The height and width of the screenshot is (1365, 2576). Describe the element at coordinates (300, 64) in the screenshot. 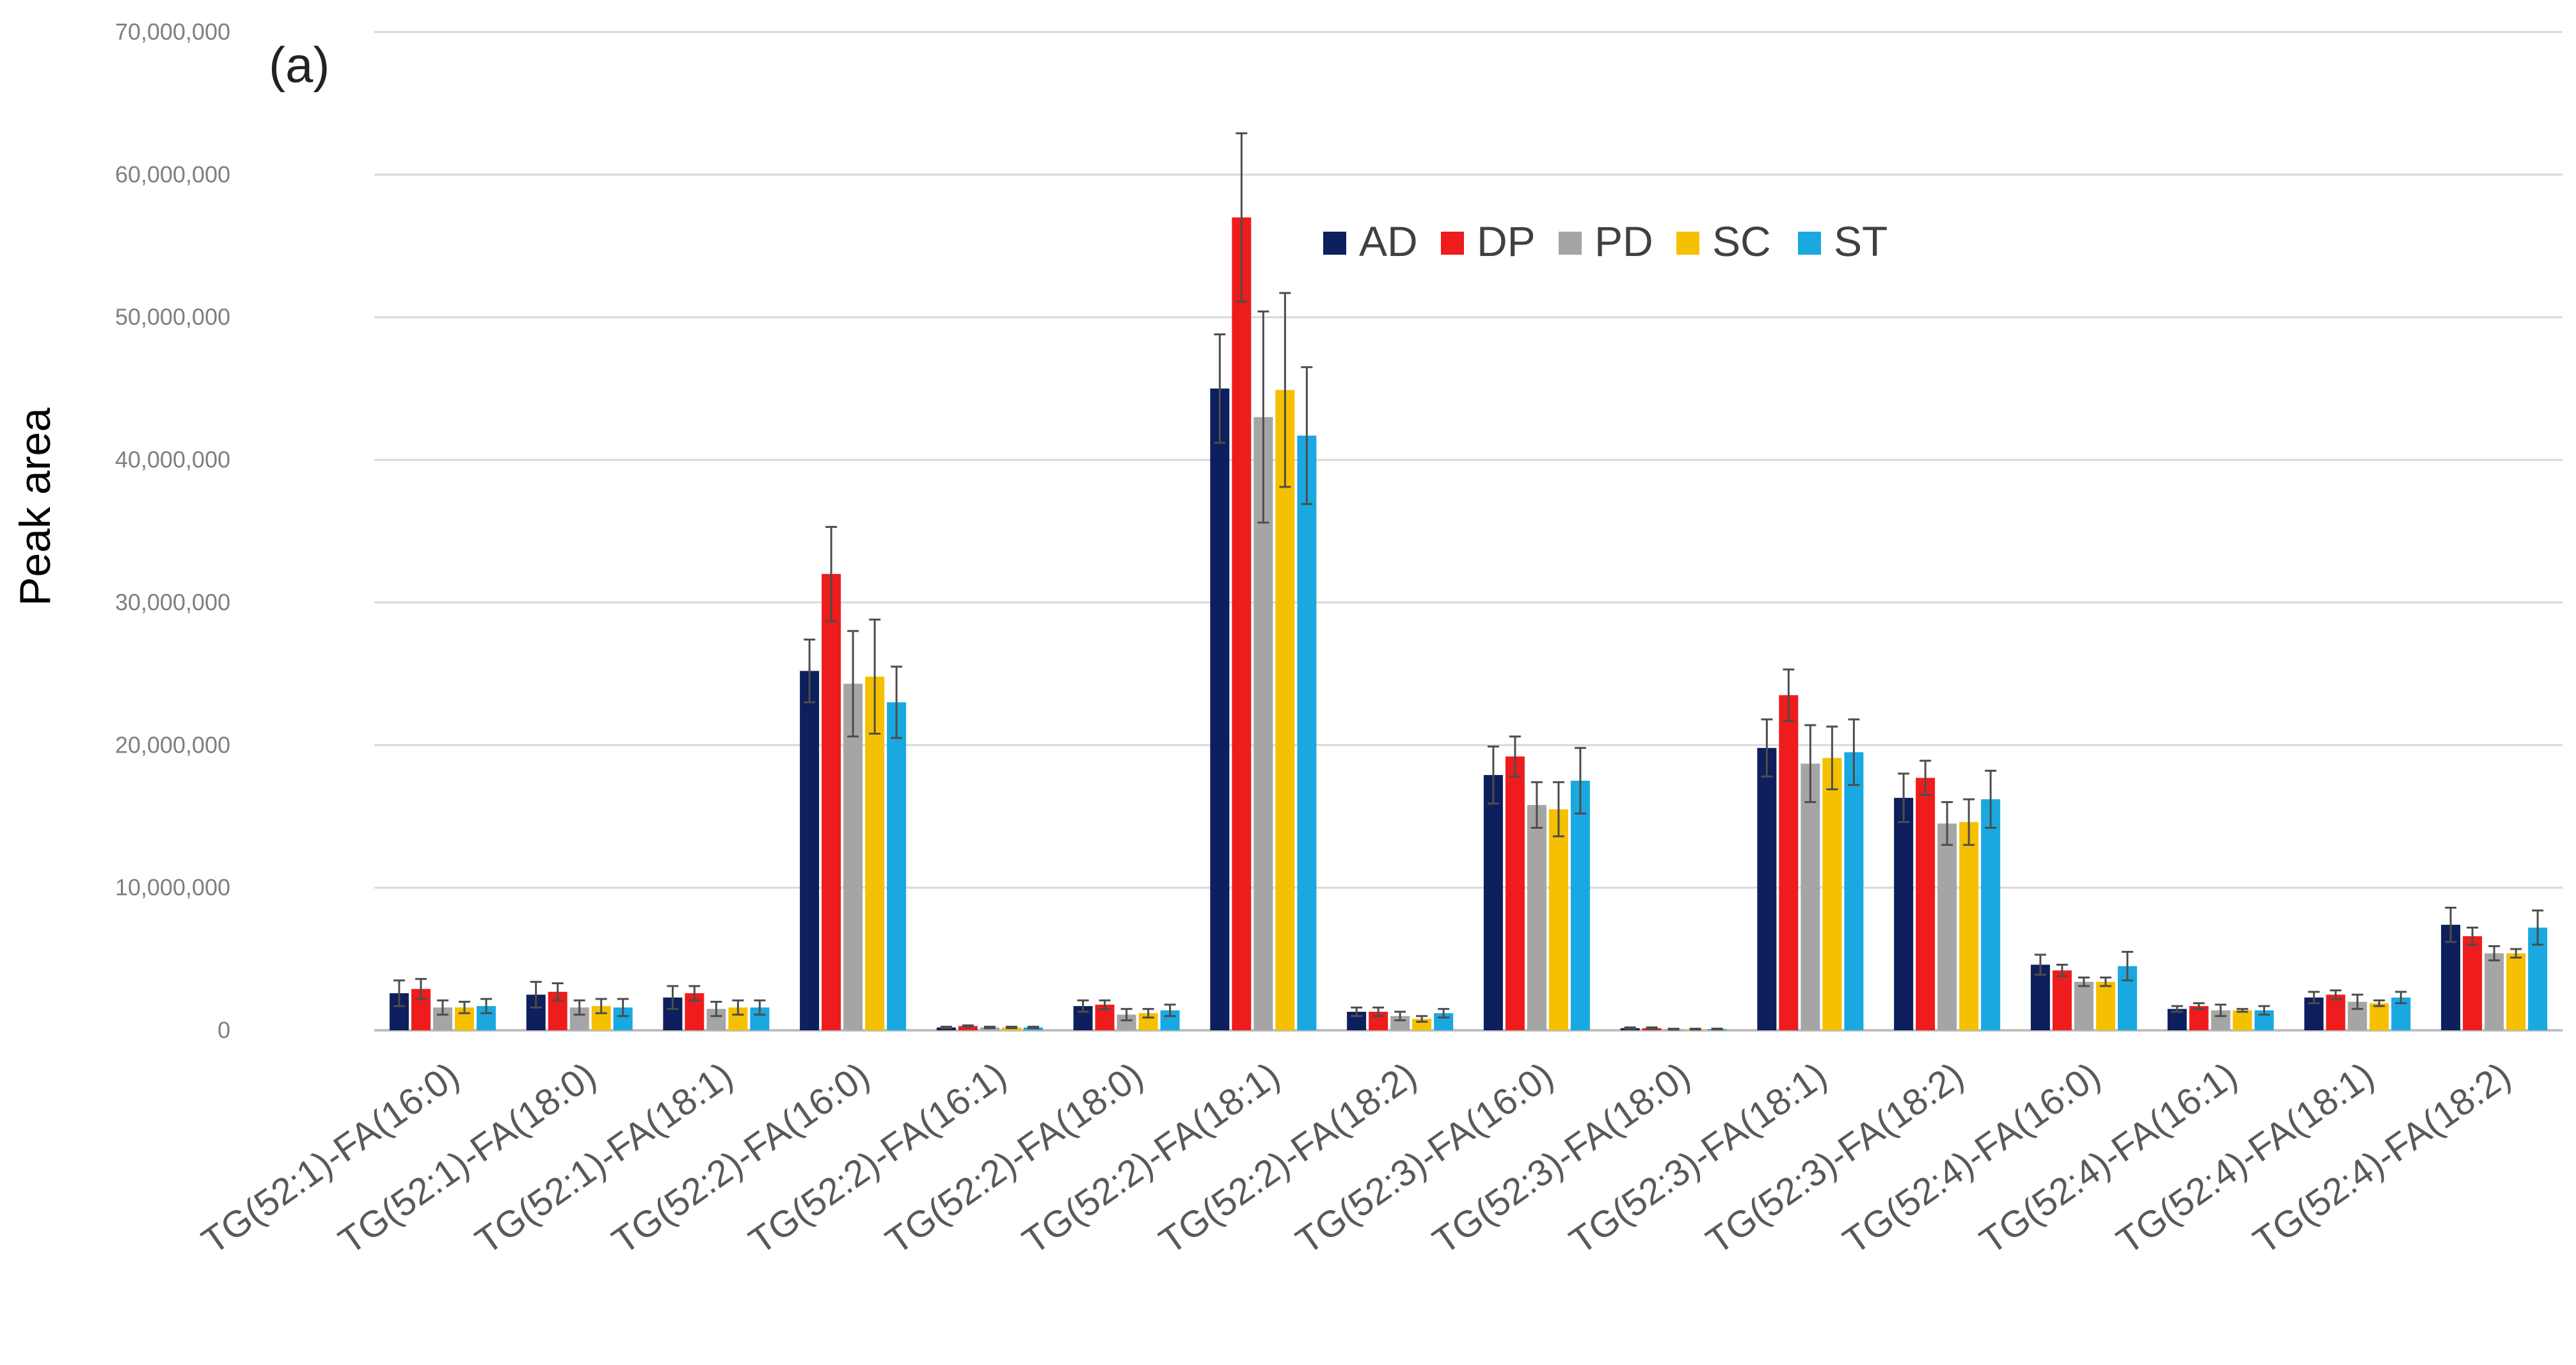

I see `panel-label: (a)` at that location.